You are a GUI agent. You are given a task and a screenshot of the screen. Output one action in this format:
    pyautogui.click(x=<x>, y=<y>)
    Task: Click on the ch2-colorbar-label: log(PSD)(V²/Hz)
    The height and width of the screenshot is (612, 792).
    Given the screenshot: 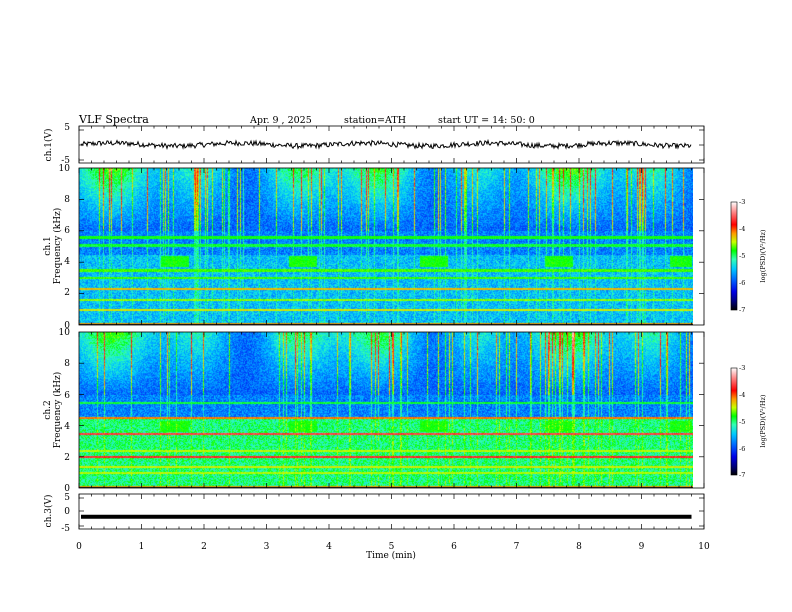 What is the action you would take?
    pyautogui.click(x=763, y=420)
    